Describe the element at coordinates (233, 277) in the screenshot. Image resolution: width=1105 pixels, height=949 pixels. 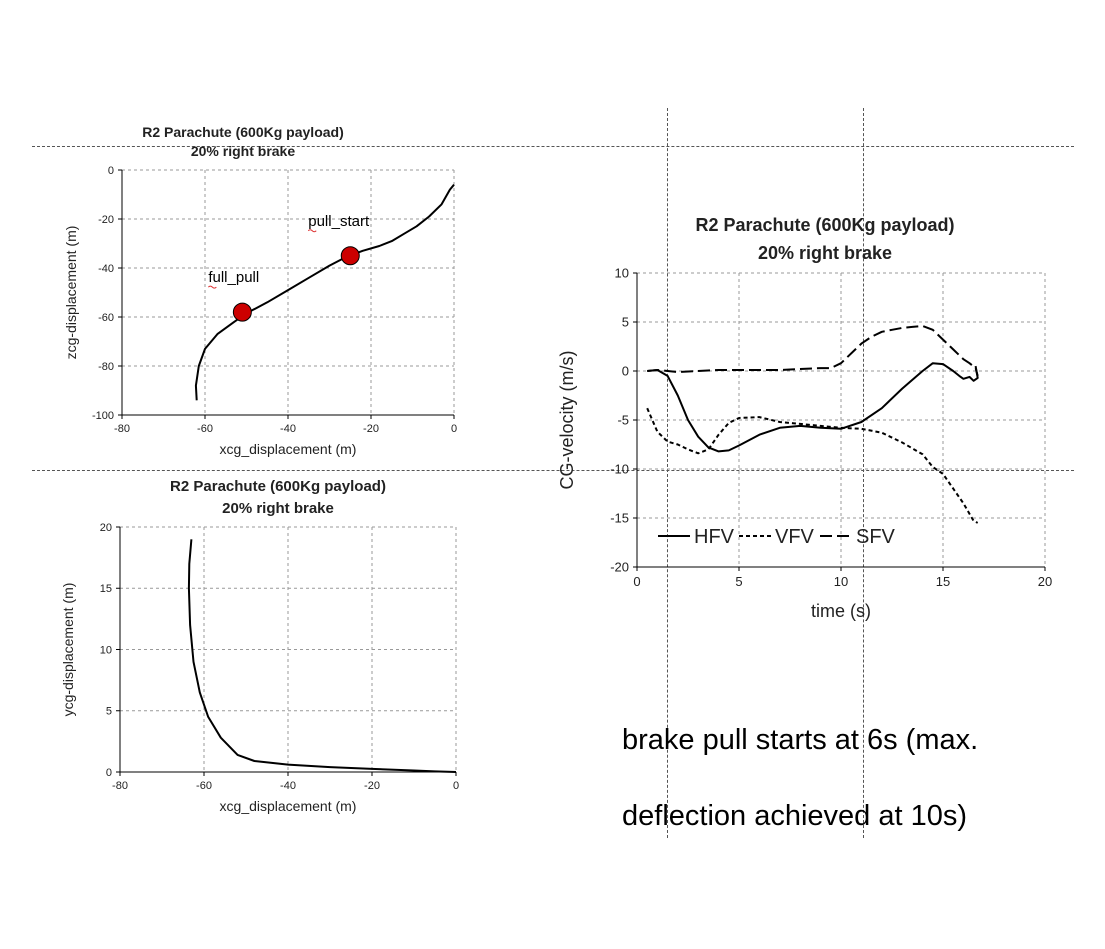
I see `marker-label-full-pull: full_pull` at that location.